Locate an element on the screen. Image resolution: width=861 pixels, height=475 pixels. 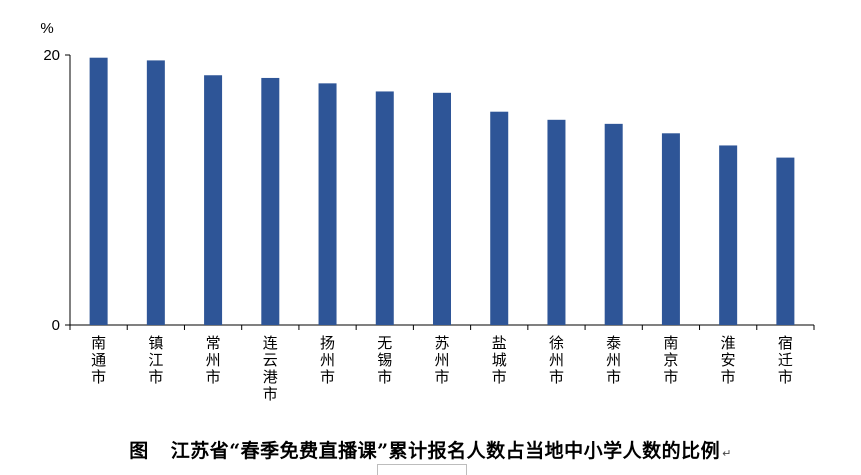
x-category-label: 宿 is located at coordinates (785, 343).